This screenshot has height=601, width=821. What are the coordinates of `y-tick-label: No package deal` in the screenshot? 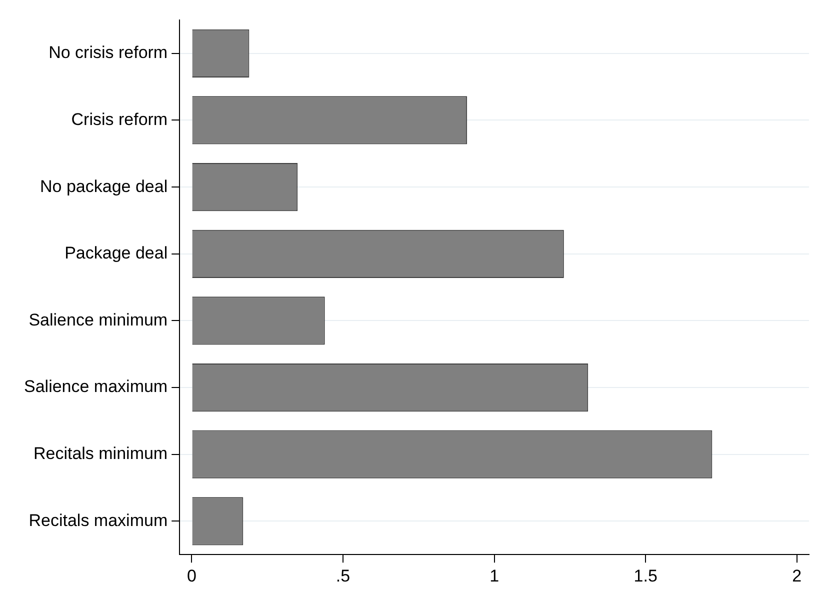 It's located at (104, 186).